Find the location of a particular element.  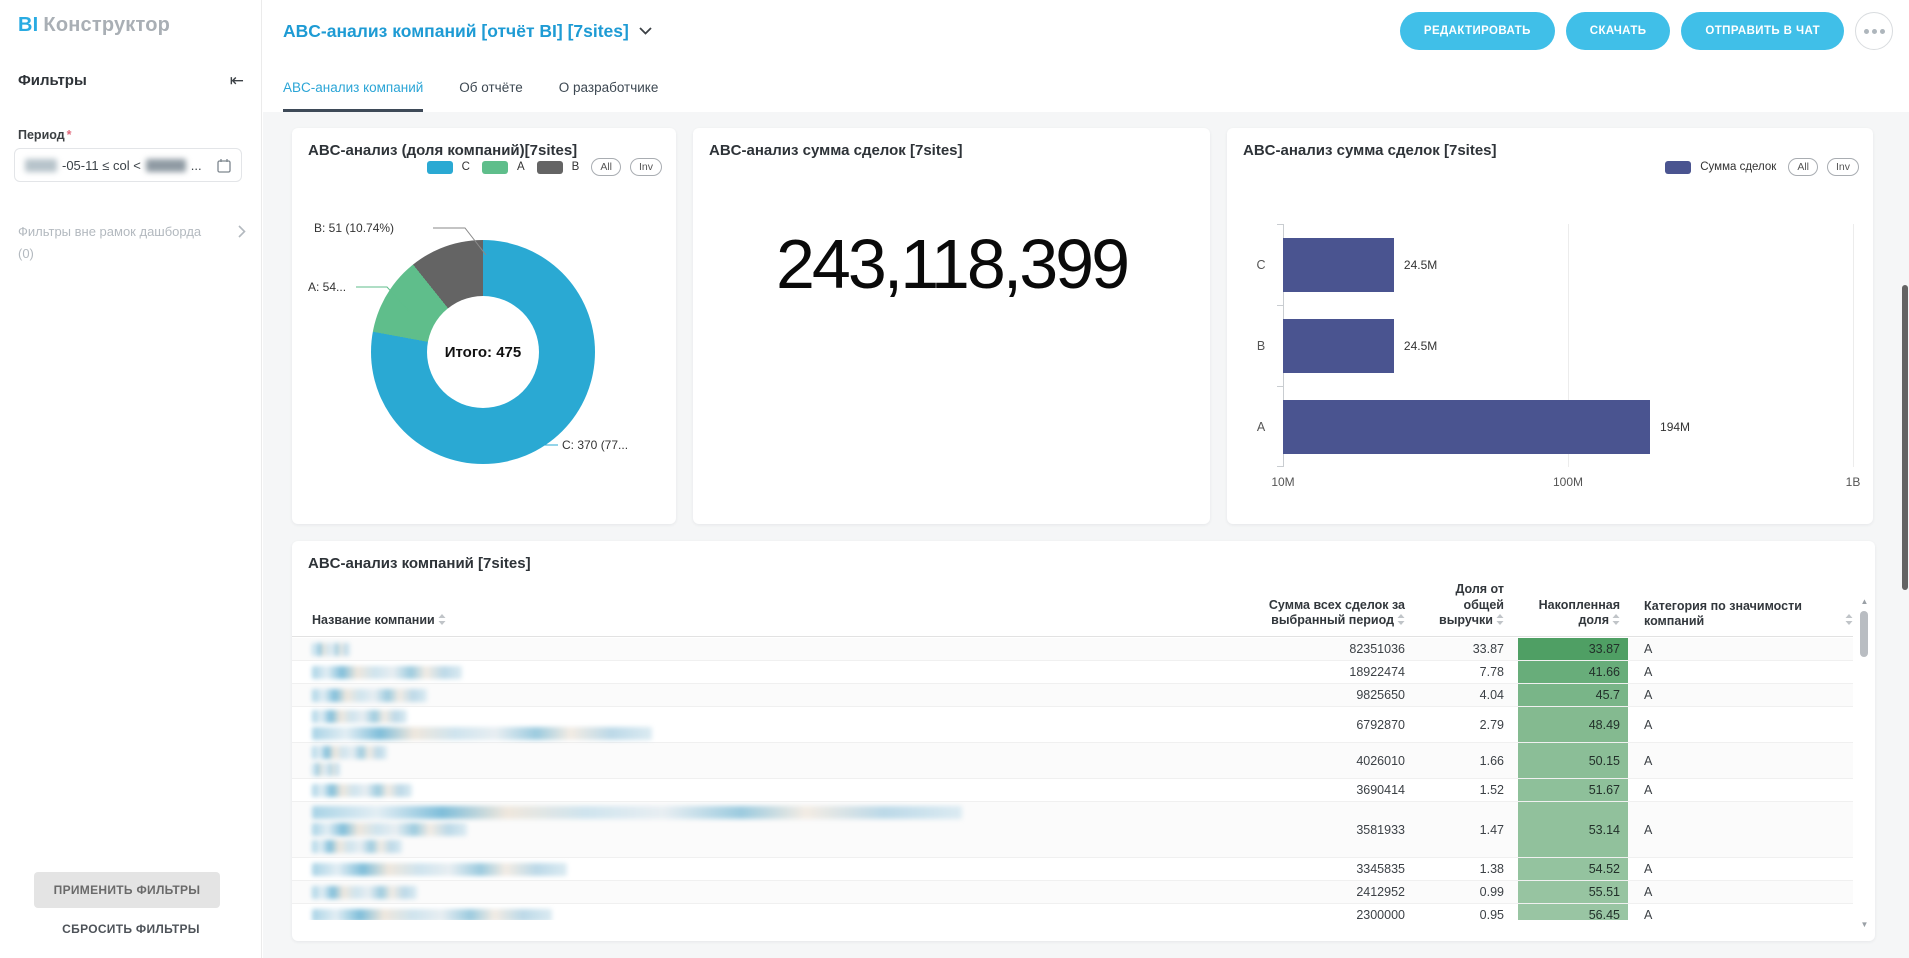

scroll-down-arrow: ▼ is located at coordinates (1864, 924).